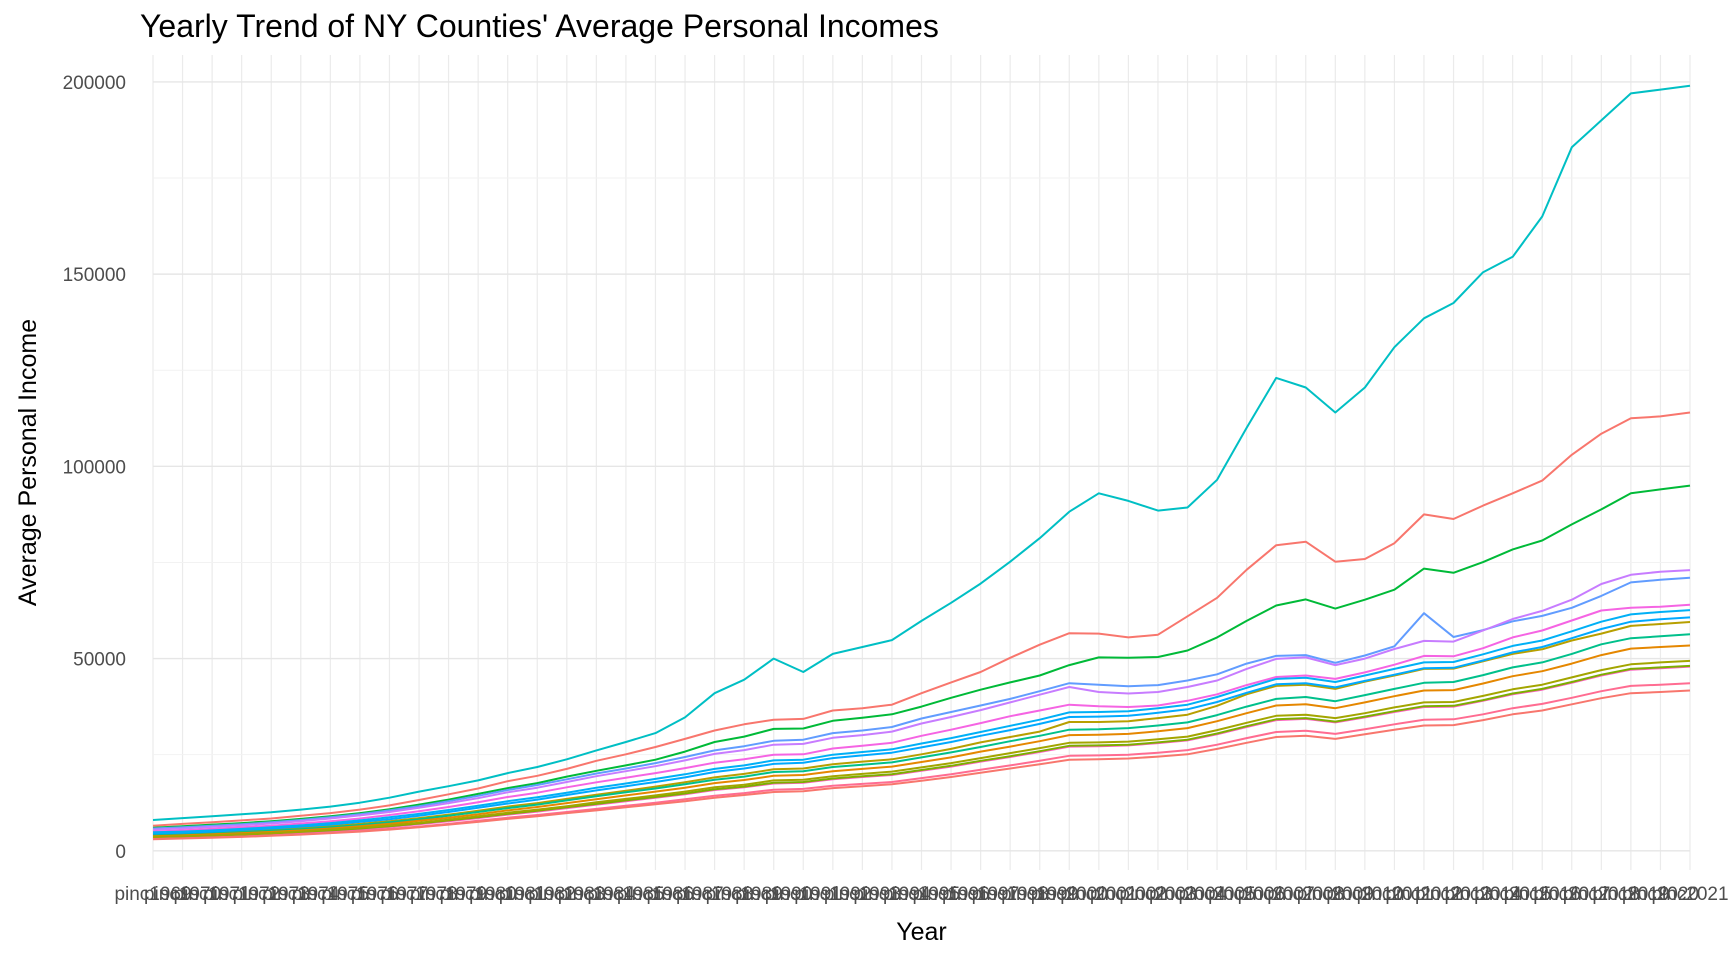 The width and height of the screenshot is (1728, 960). What do you see at coordinates (152, 894) in the screenshot?
I see `x-tick-label: pinc1969` at bounding box center [152, 894].